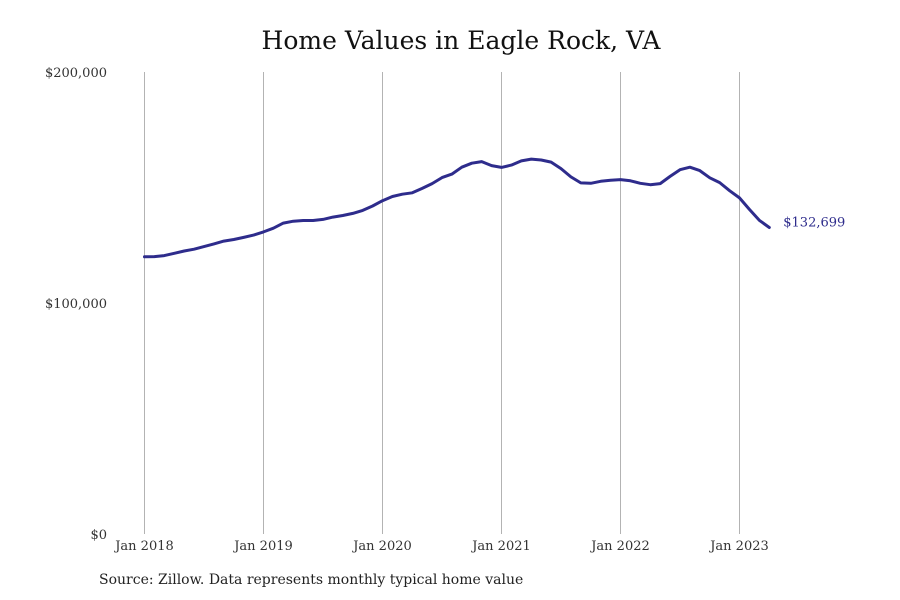 The height and width of the screenshot is (600, 900). What do you see at coordinates (457, 208) in the screenshot?
I see `home-value-line` at bounding box center [457, 208].